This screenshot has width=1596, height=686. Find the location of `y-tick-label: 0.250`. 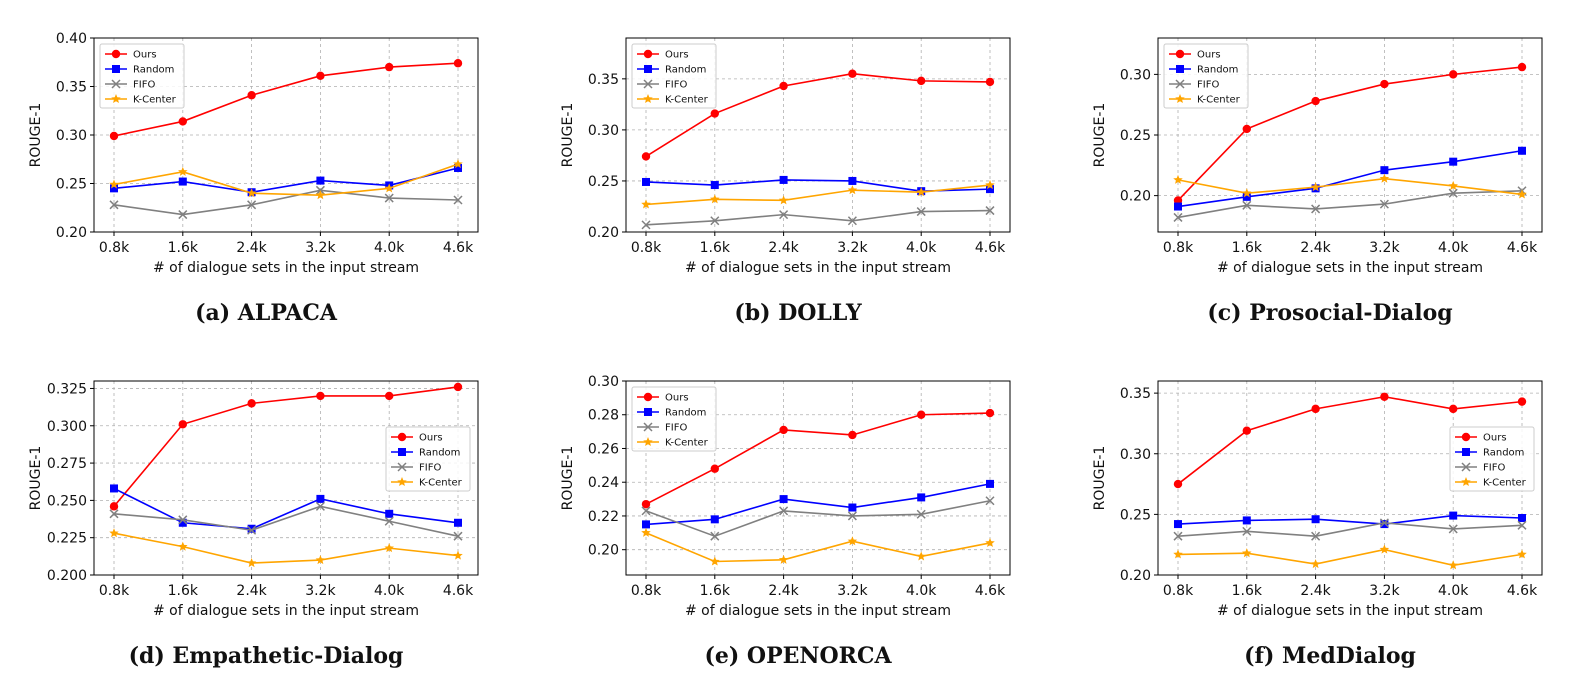

y-tick-label: 0.250 is located at coordinates (67, 501).